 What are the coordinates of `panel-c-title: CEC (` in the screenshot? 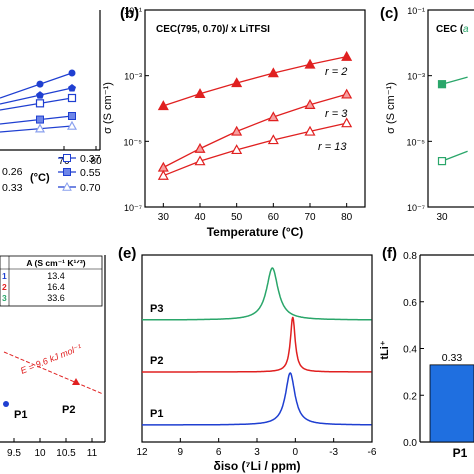 It's located at (450, 29).